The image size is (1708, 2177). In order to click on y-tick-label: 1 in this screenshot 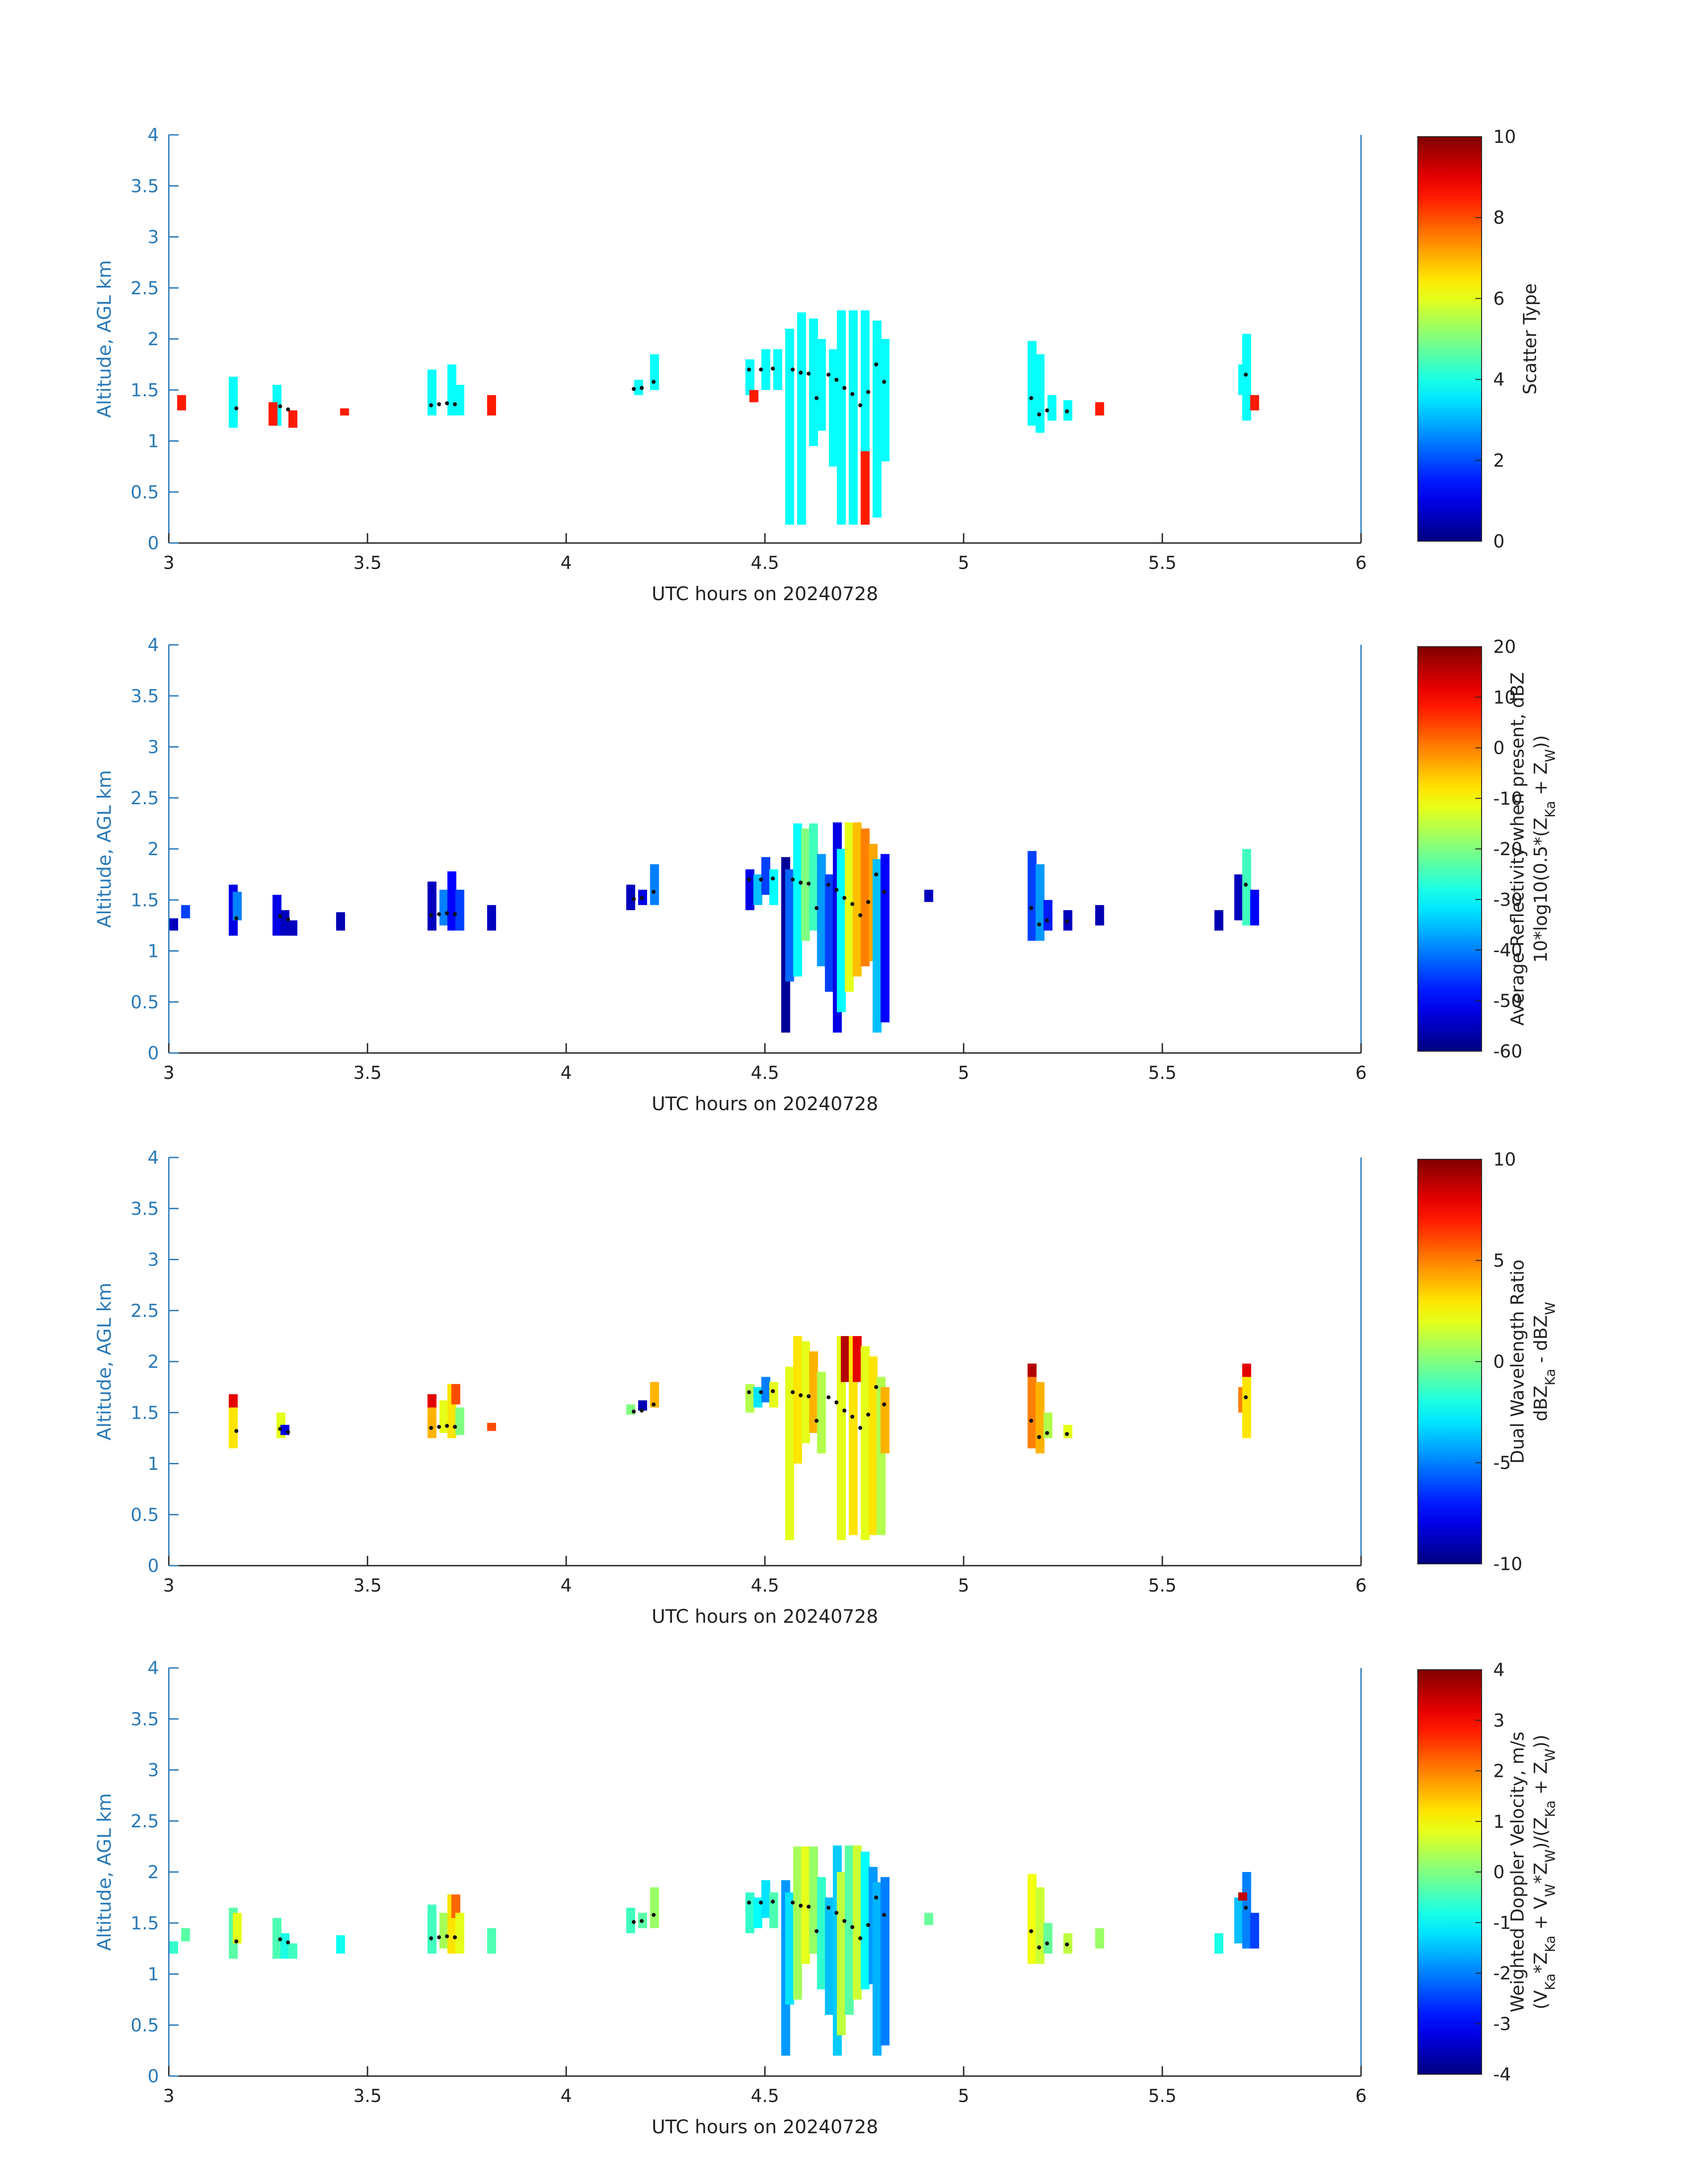, I will do `click(153, 1974)`.